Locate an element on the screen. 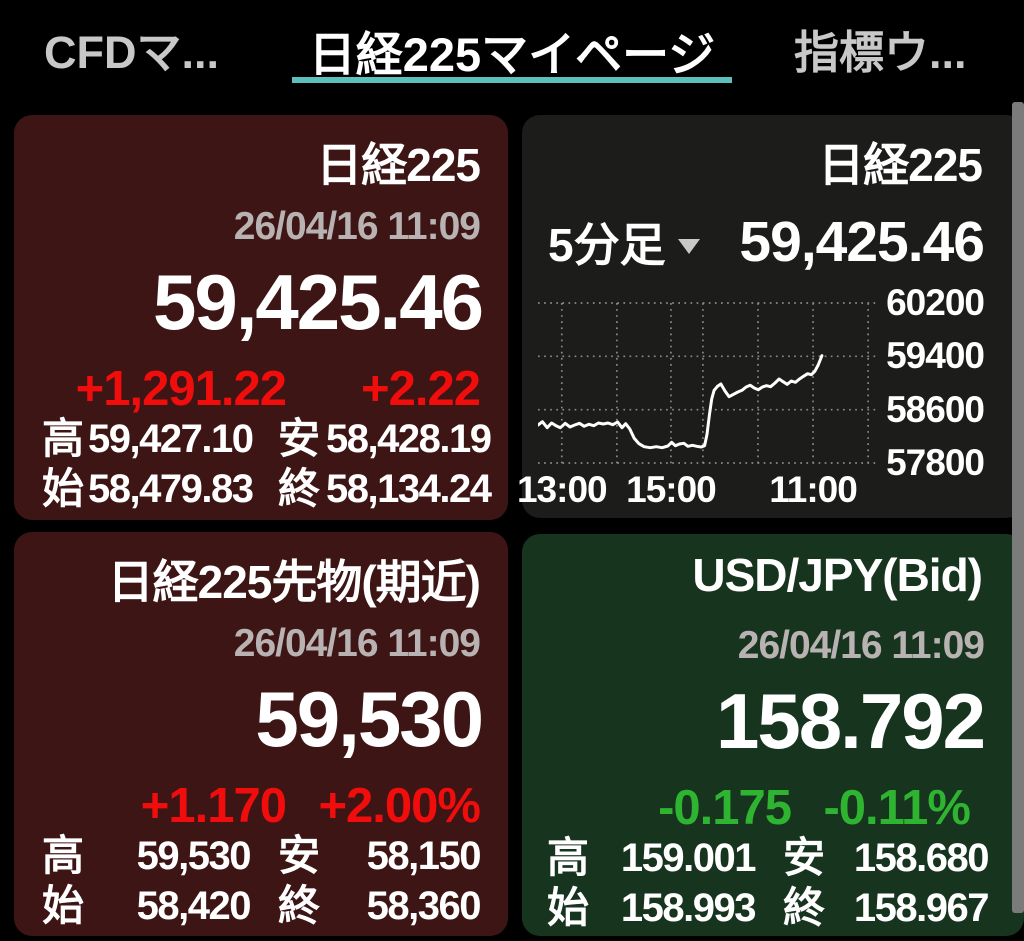 This screenshot has height=941, width=1024. open-value: 58,479.83 is located at coordinates (171, 489).